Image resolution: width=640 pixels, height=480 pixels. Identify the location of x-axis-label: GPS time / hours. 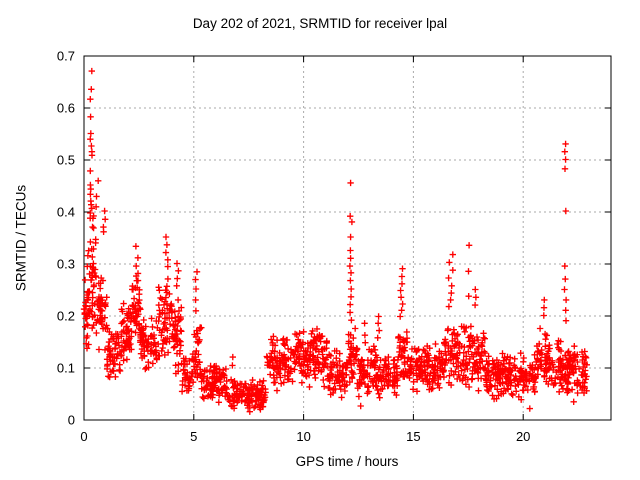
(347, 461).